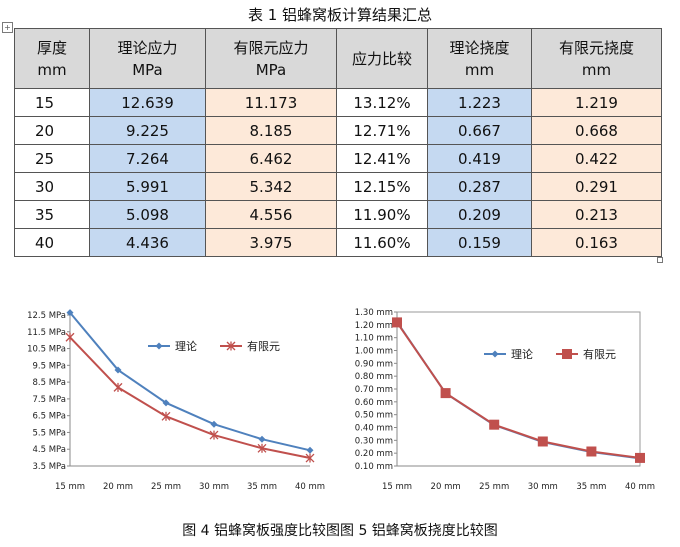 This screenshot has width=680, height=547. I want to click on table-cell: 12.15%, so click(382, 186).